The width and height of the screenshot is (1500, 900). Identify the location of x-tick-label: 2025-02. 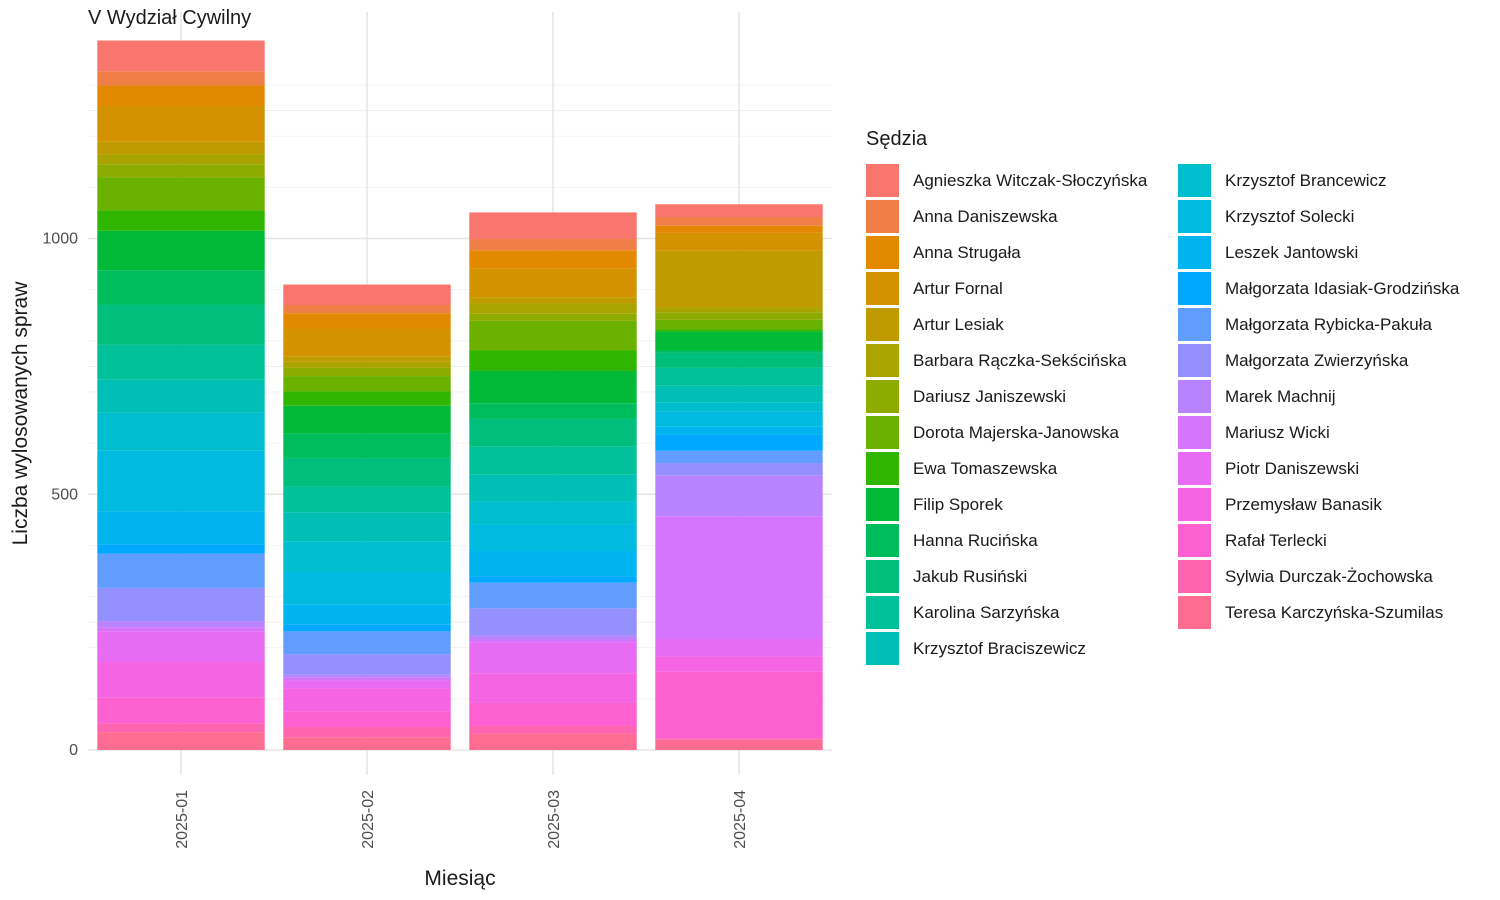
(368, 819).